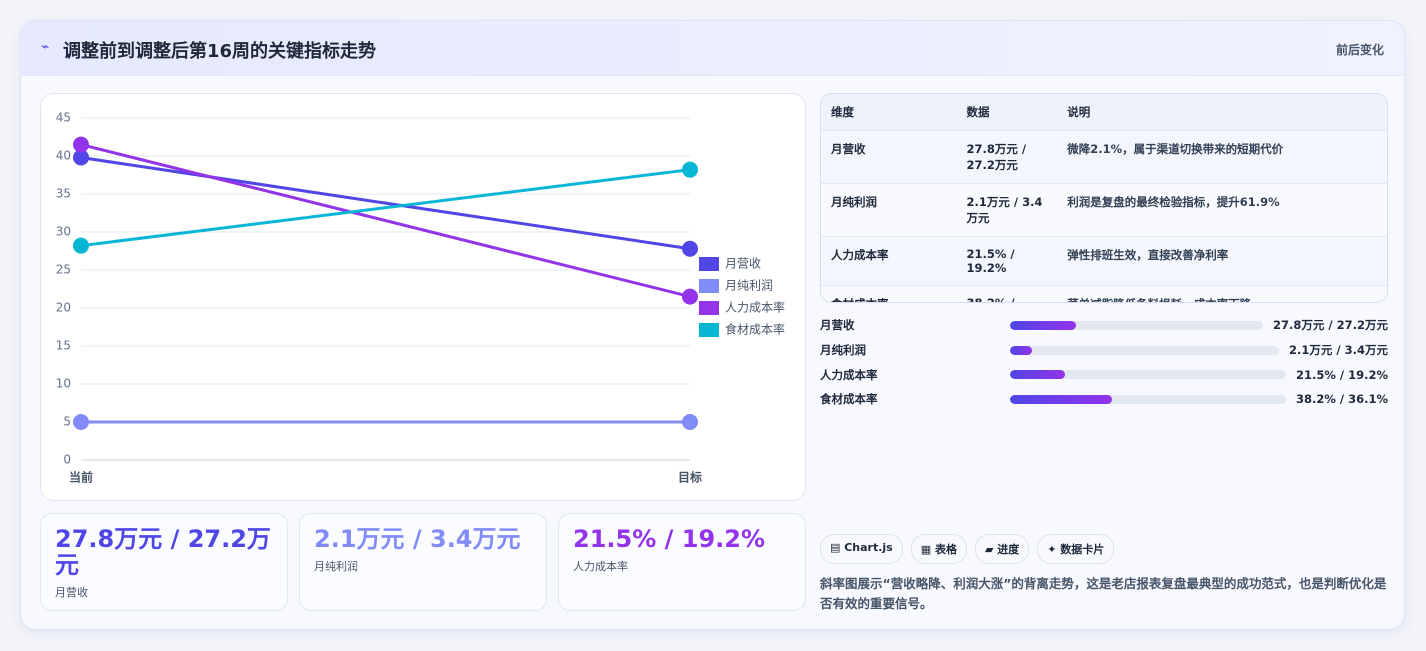  Describe the element at coordinates (843, 350) in the screenshot. I see `progress-label: 月纯利润` at that location.